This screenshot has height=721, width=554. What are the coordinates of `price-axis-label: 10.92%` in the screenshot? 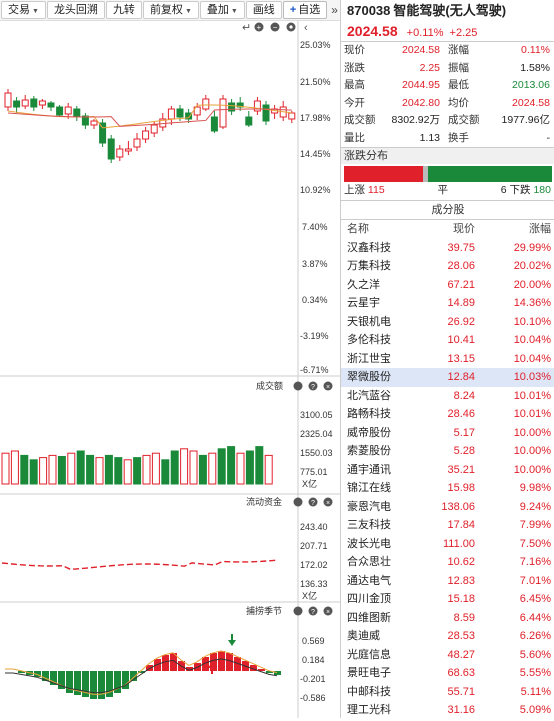 It's located at (315, 190).